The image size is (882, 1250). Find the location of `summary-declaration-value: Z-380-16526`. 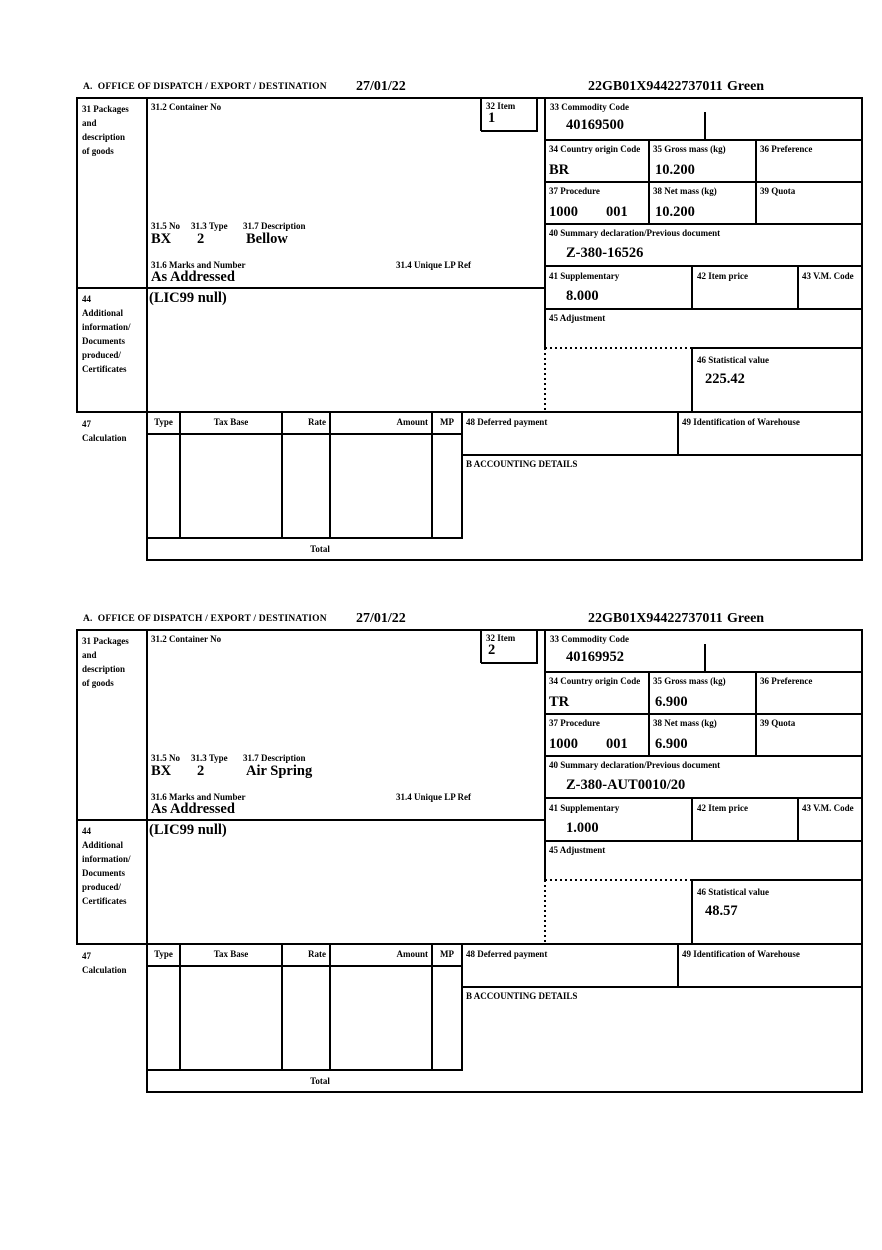

summary-declaration-value: Z-380-16526 is located at coordinates (605, 253).